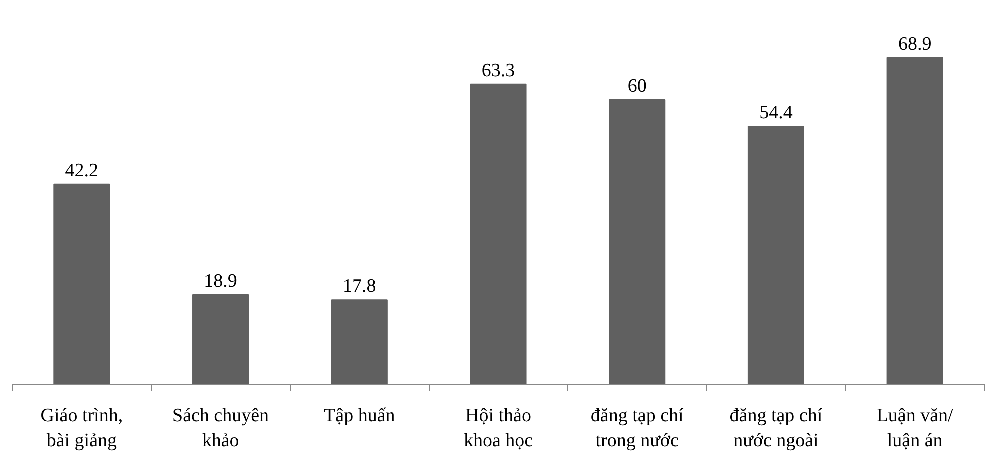 This screenshot has height=454, width=992. Describe the element at coordinates (82, 171) in the screenshot. I see `data-label: 42.2` at that location.